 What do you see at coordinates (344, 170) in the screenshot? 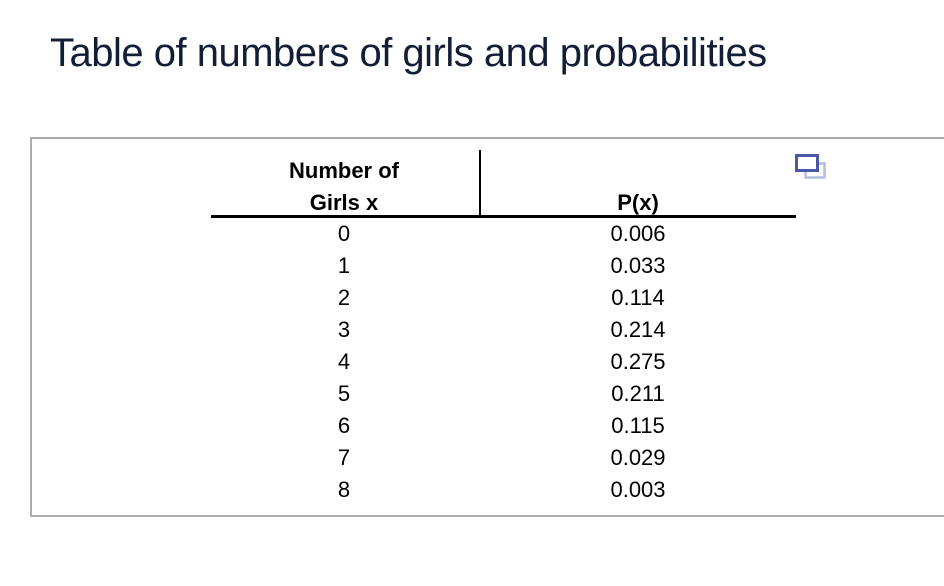
I see `header-line-1: Number of` at bounding box center [344, 170].